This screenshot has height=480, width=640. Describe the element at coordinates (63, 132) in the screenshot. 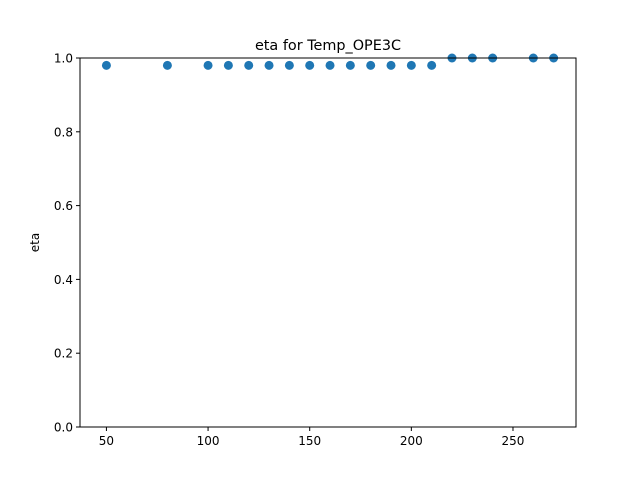

I see `y-tick-label: 0.8` at that location.